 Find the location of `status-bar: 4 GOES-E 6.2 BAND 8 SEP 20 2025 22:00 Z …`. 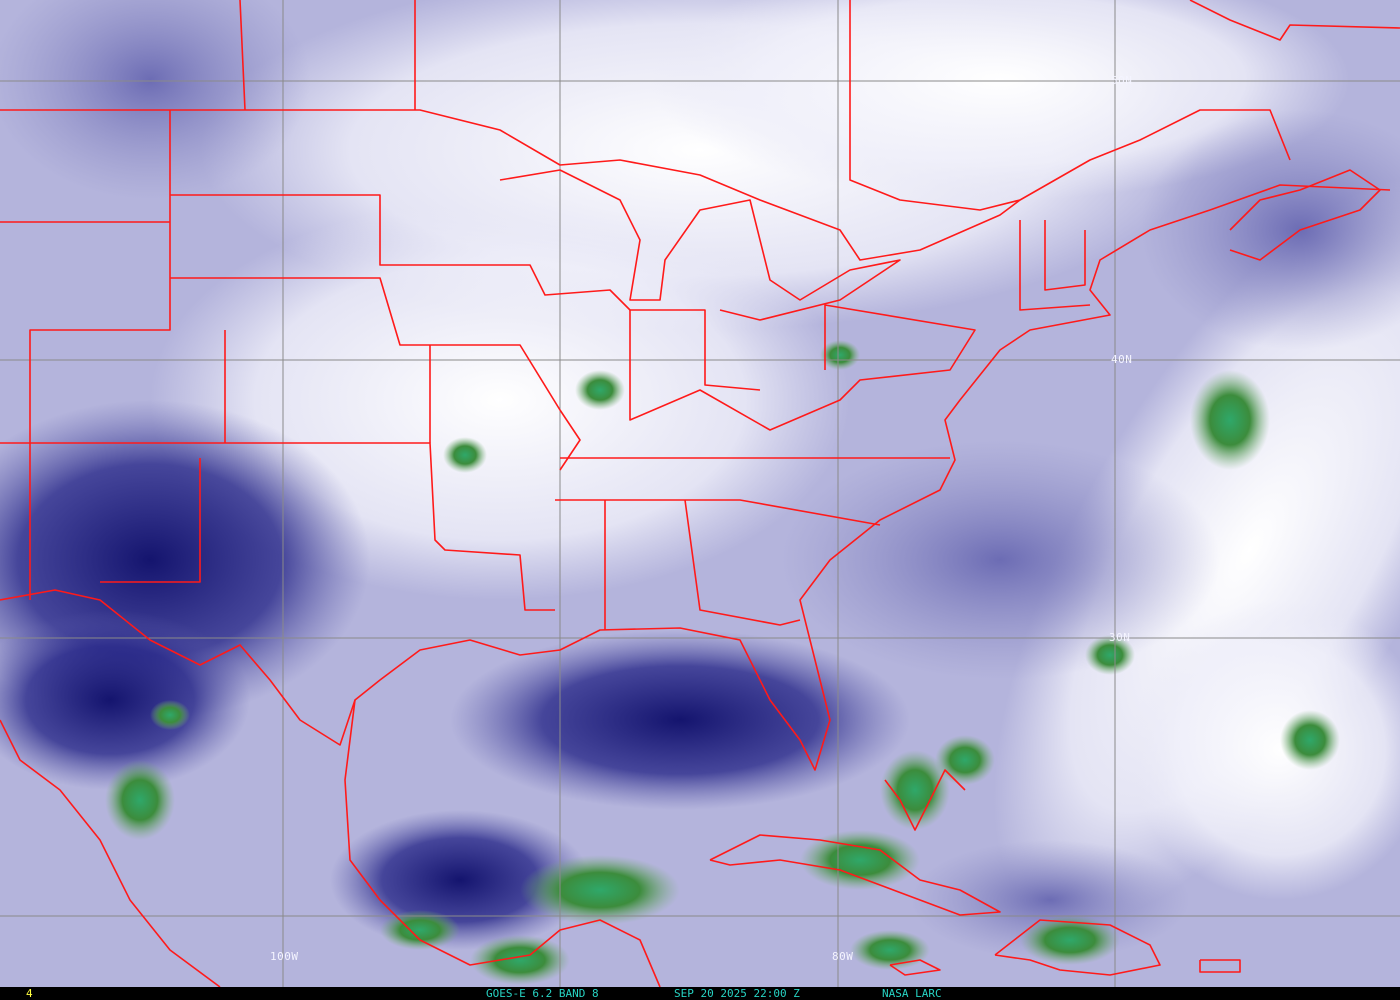

status-bar: 4 GOES-E 6.2 BAND 8 SEP 20 2025 22:00 Z … is located at coordinates (700, 993).